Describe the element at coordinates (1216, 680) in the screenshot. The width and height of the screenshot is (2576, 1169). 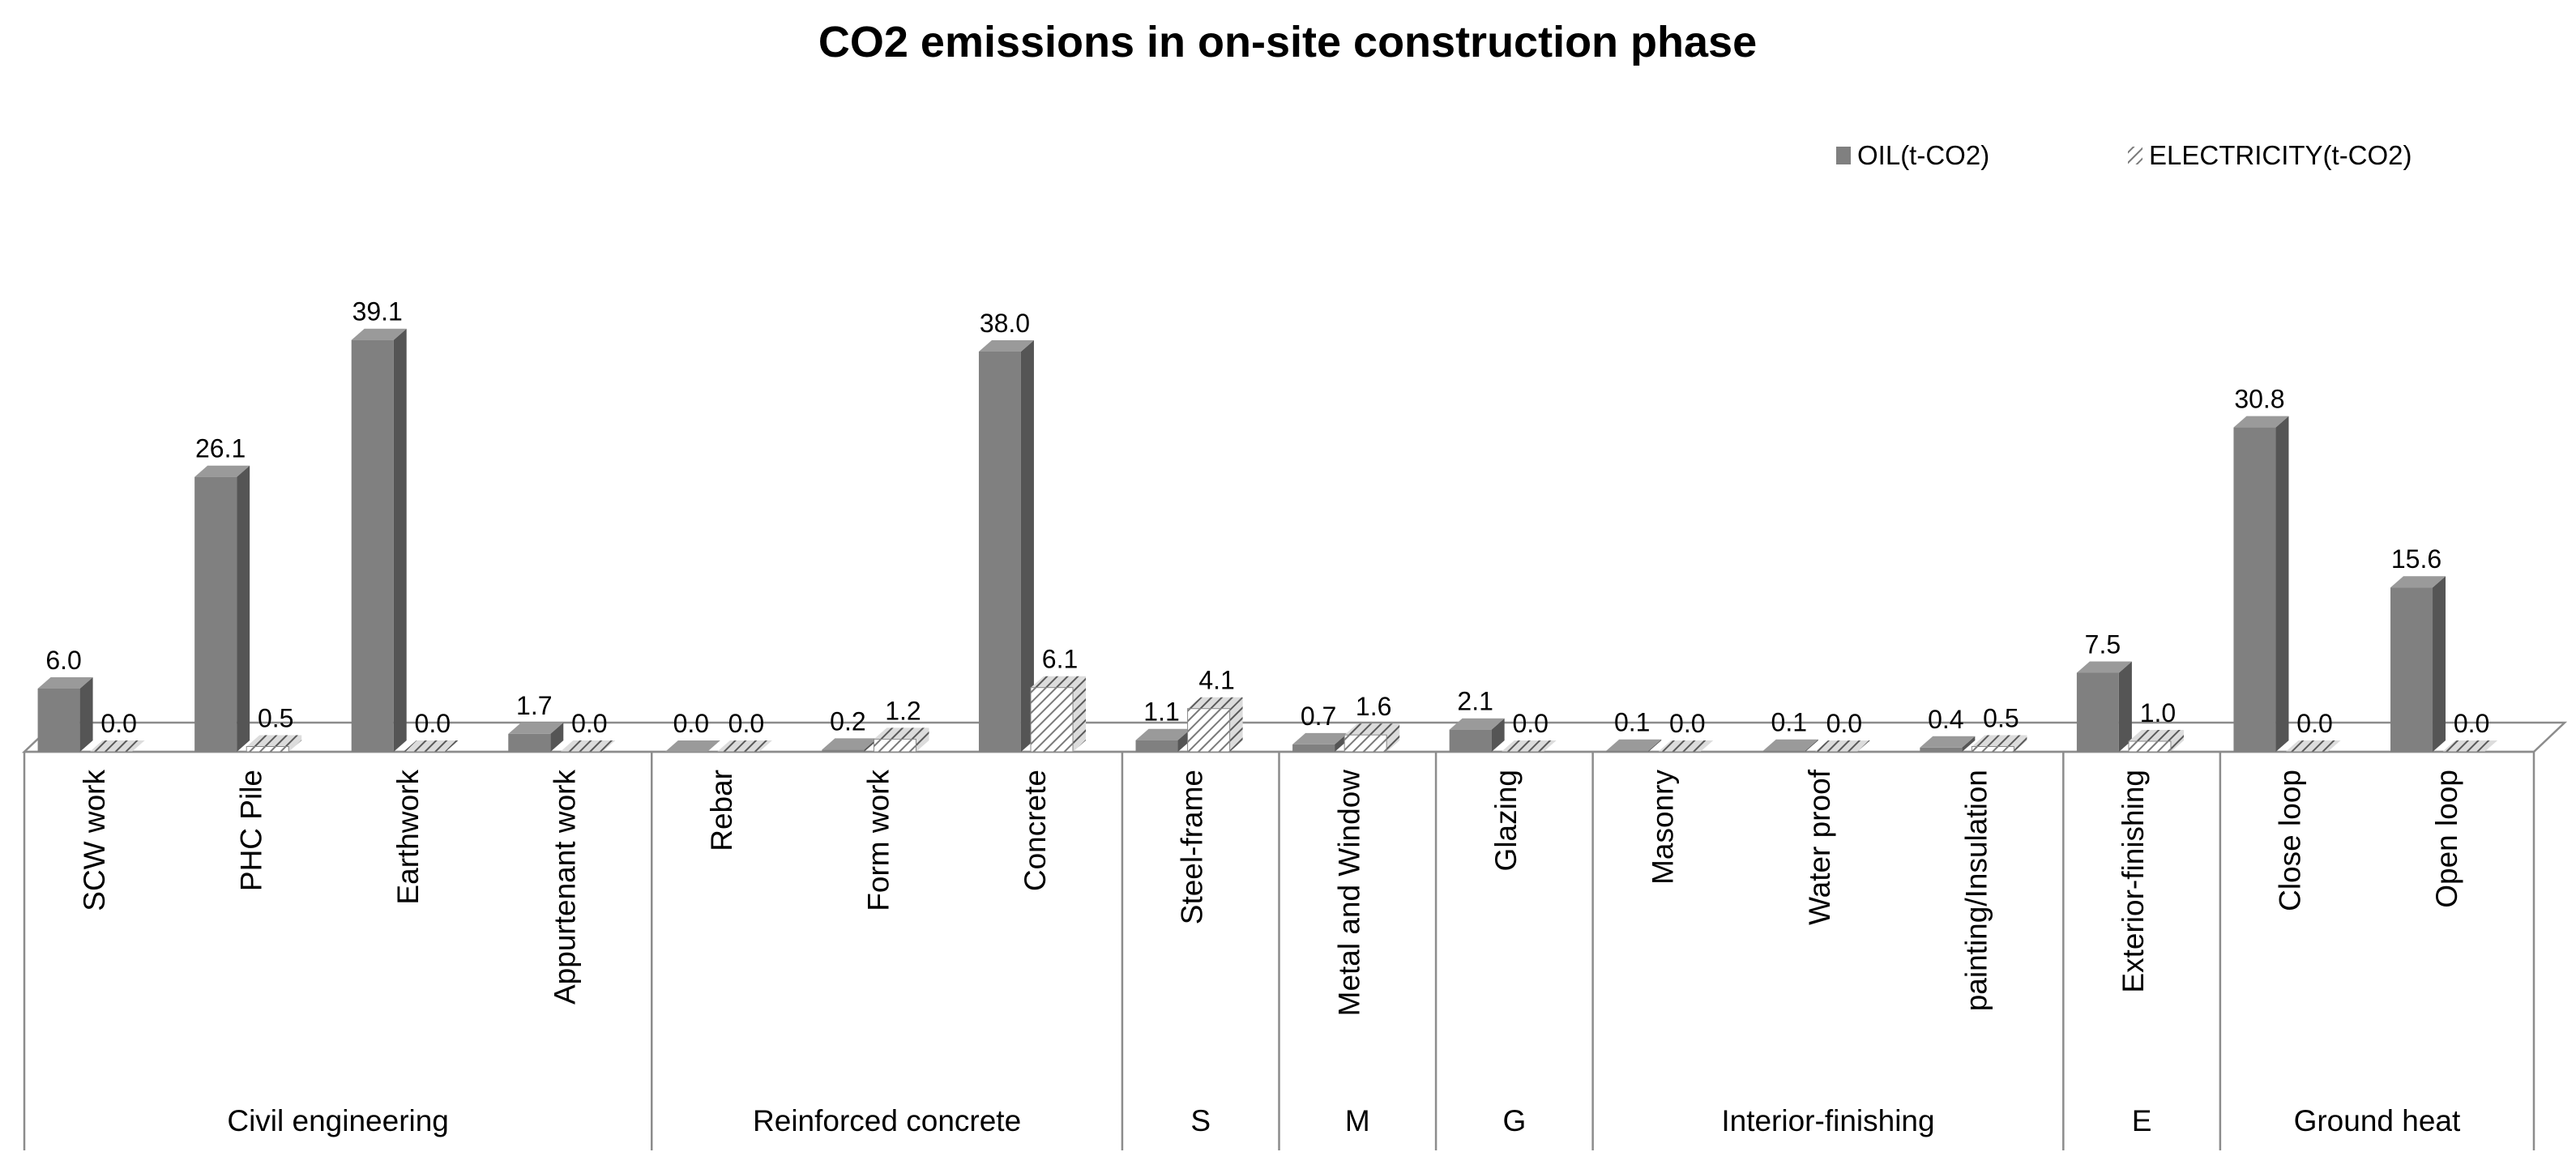
I see `data-label-electricity-8: 4.1` at that location.